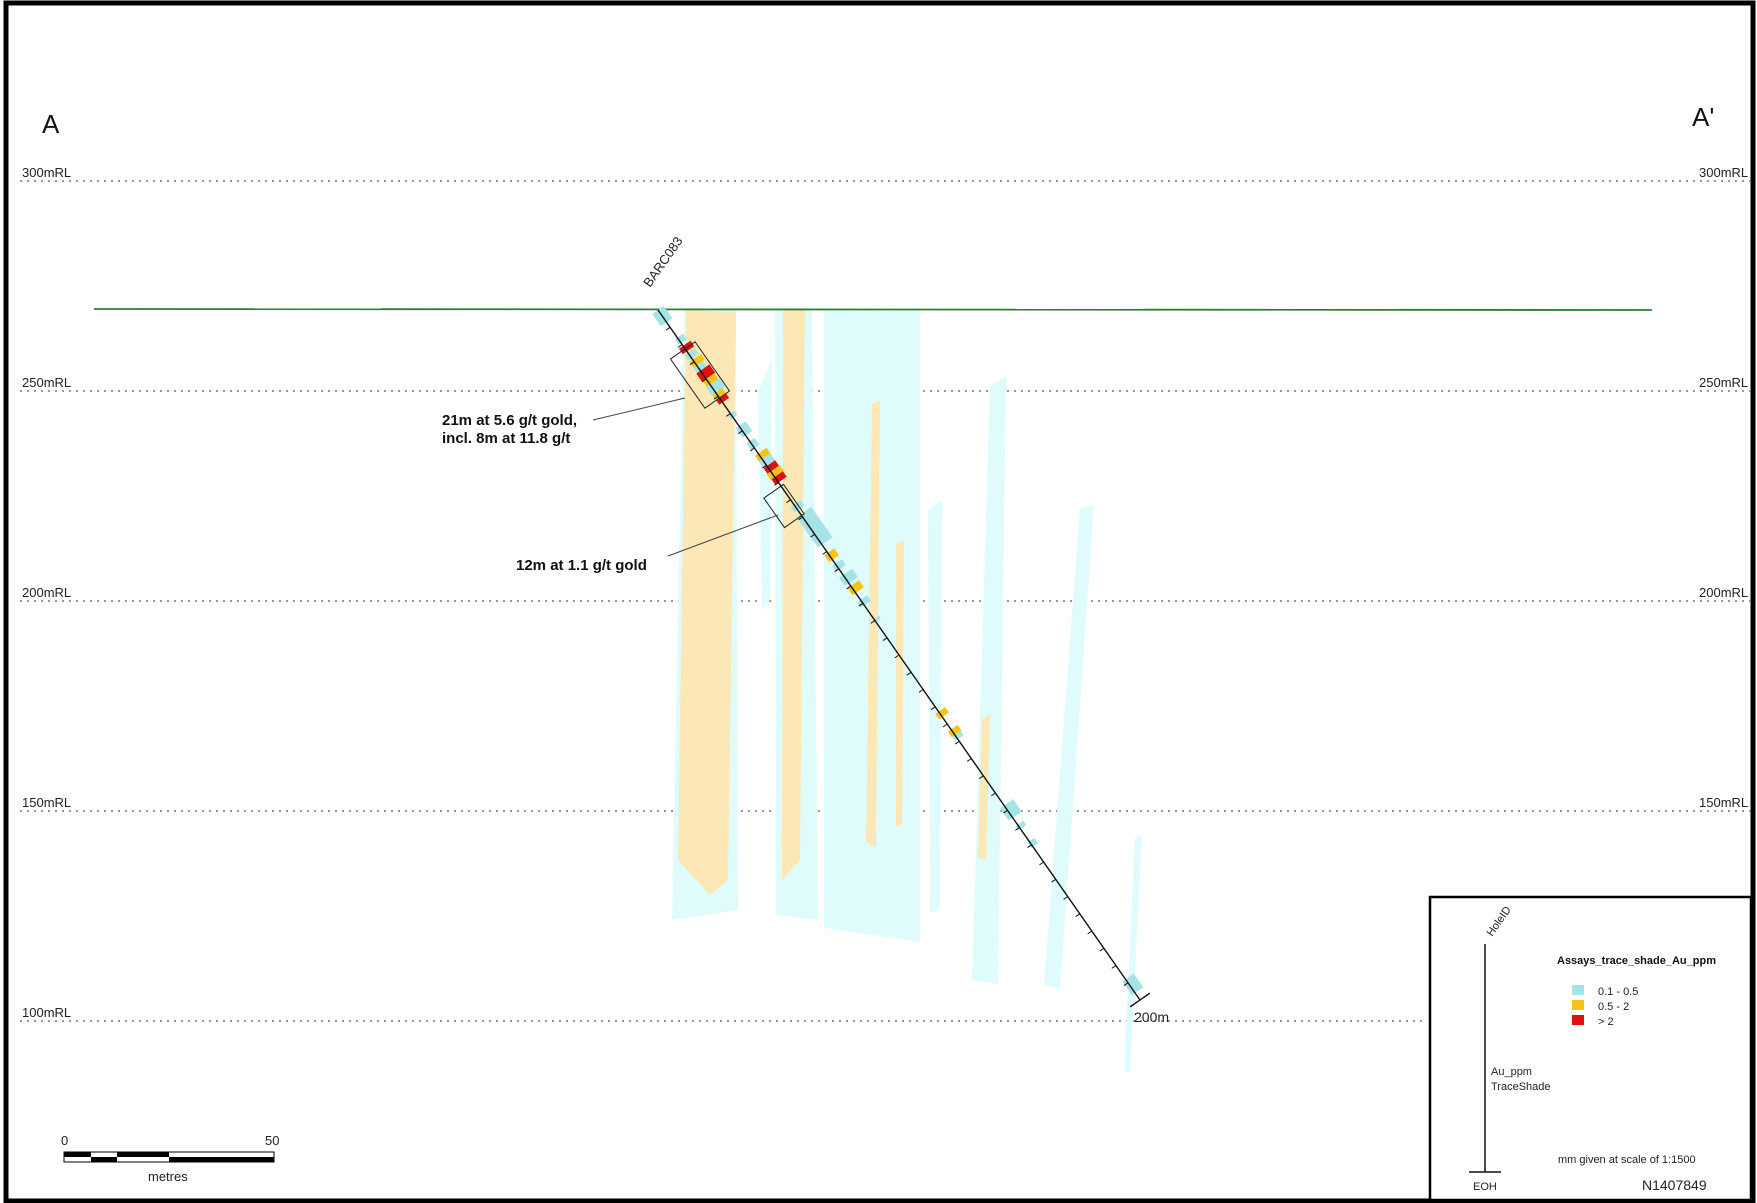 This screenshot has height=1203, width=1757. Describe the element at coordinates (46, 592) in the screenshot. I see `rl-label-left-200: 200mRL` at that location.